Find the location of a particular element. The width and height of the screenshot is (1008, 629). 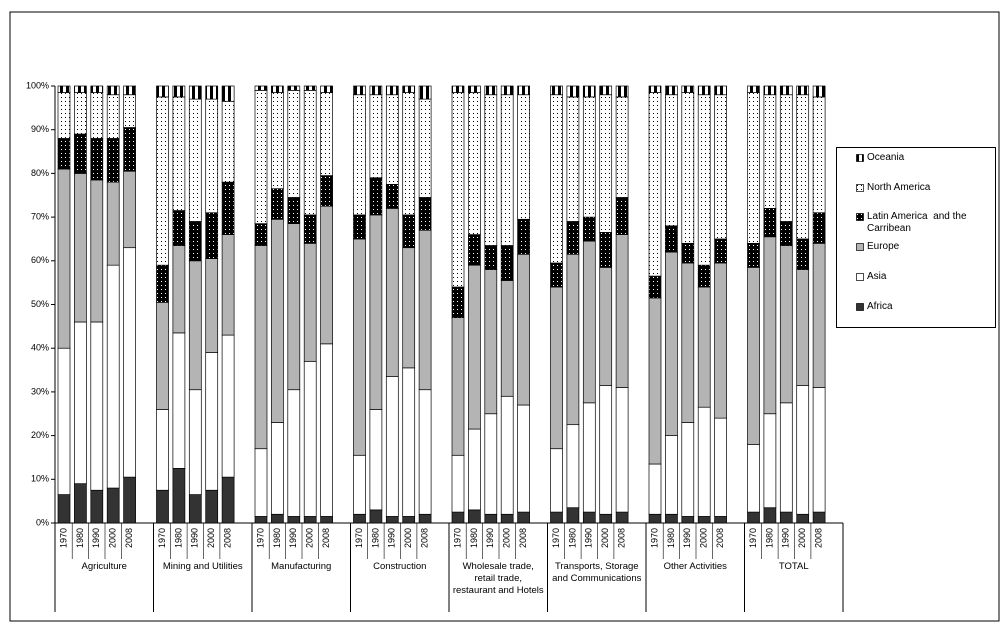

group-label: Transports, Storage and Communications is located at coordinates (597, 572).